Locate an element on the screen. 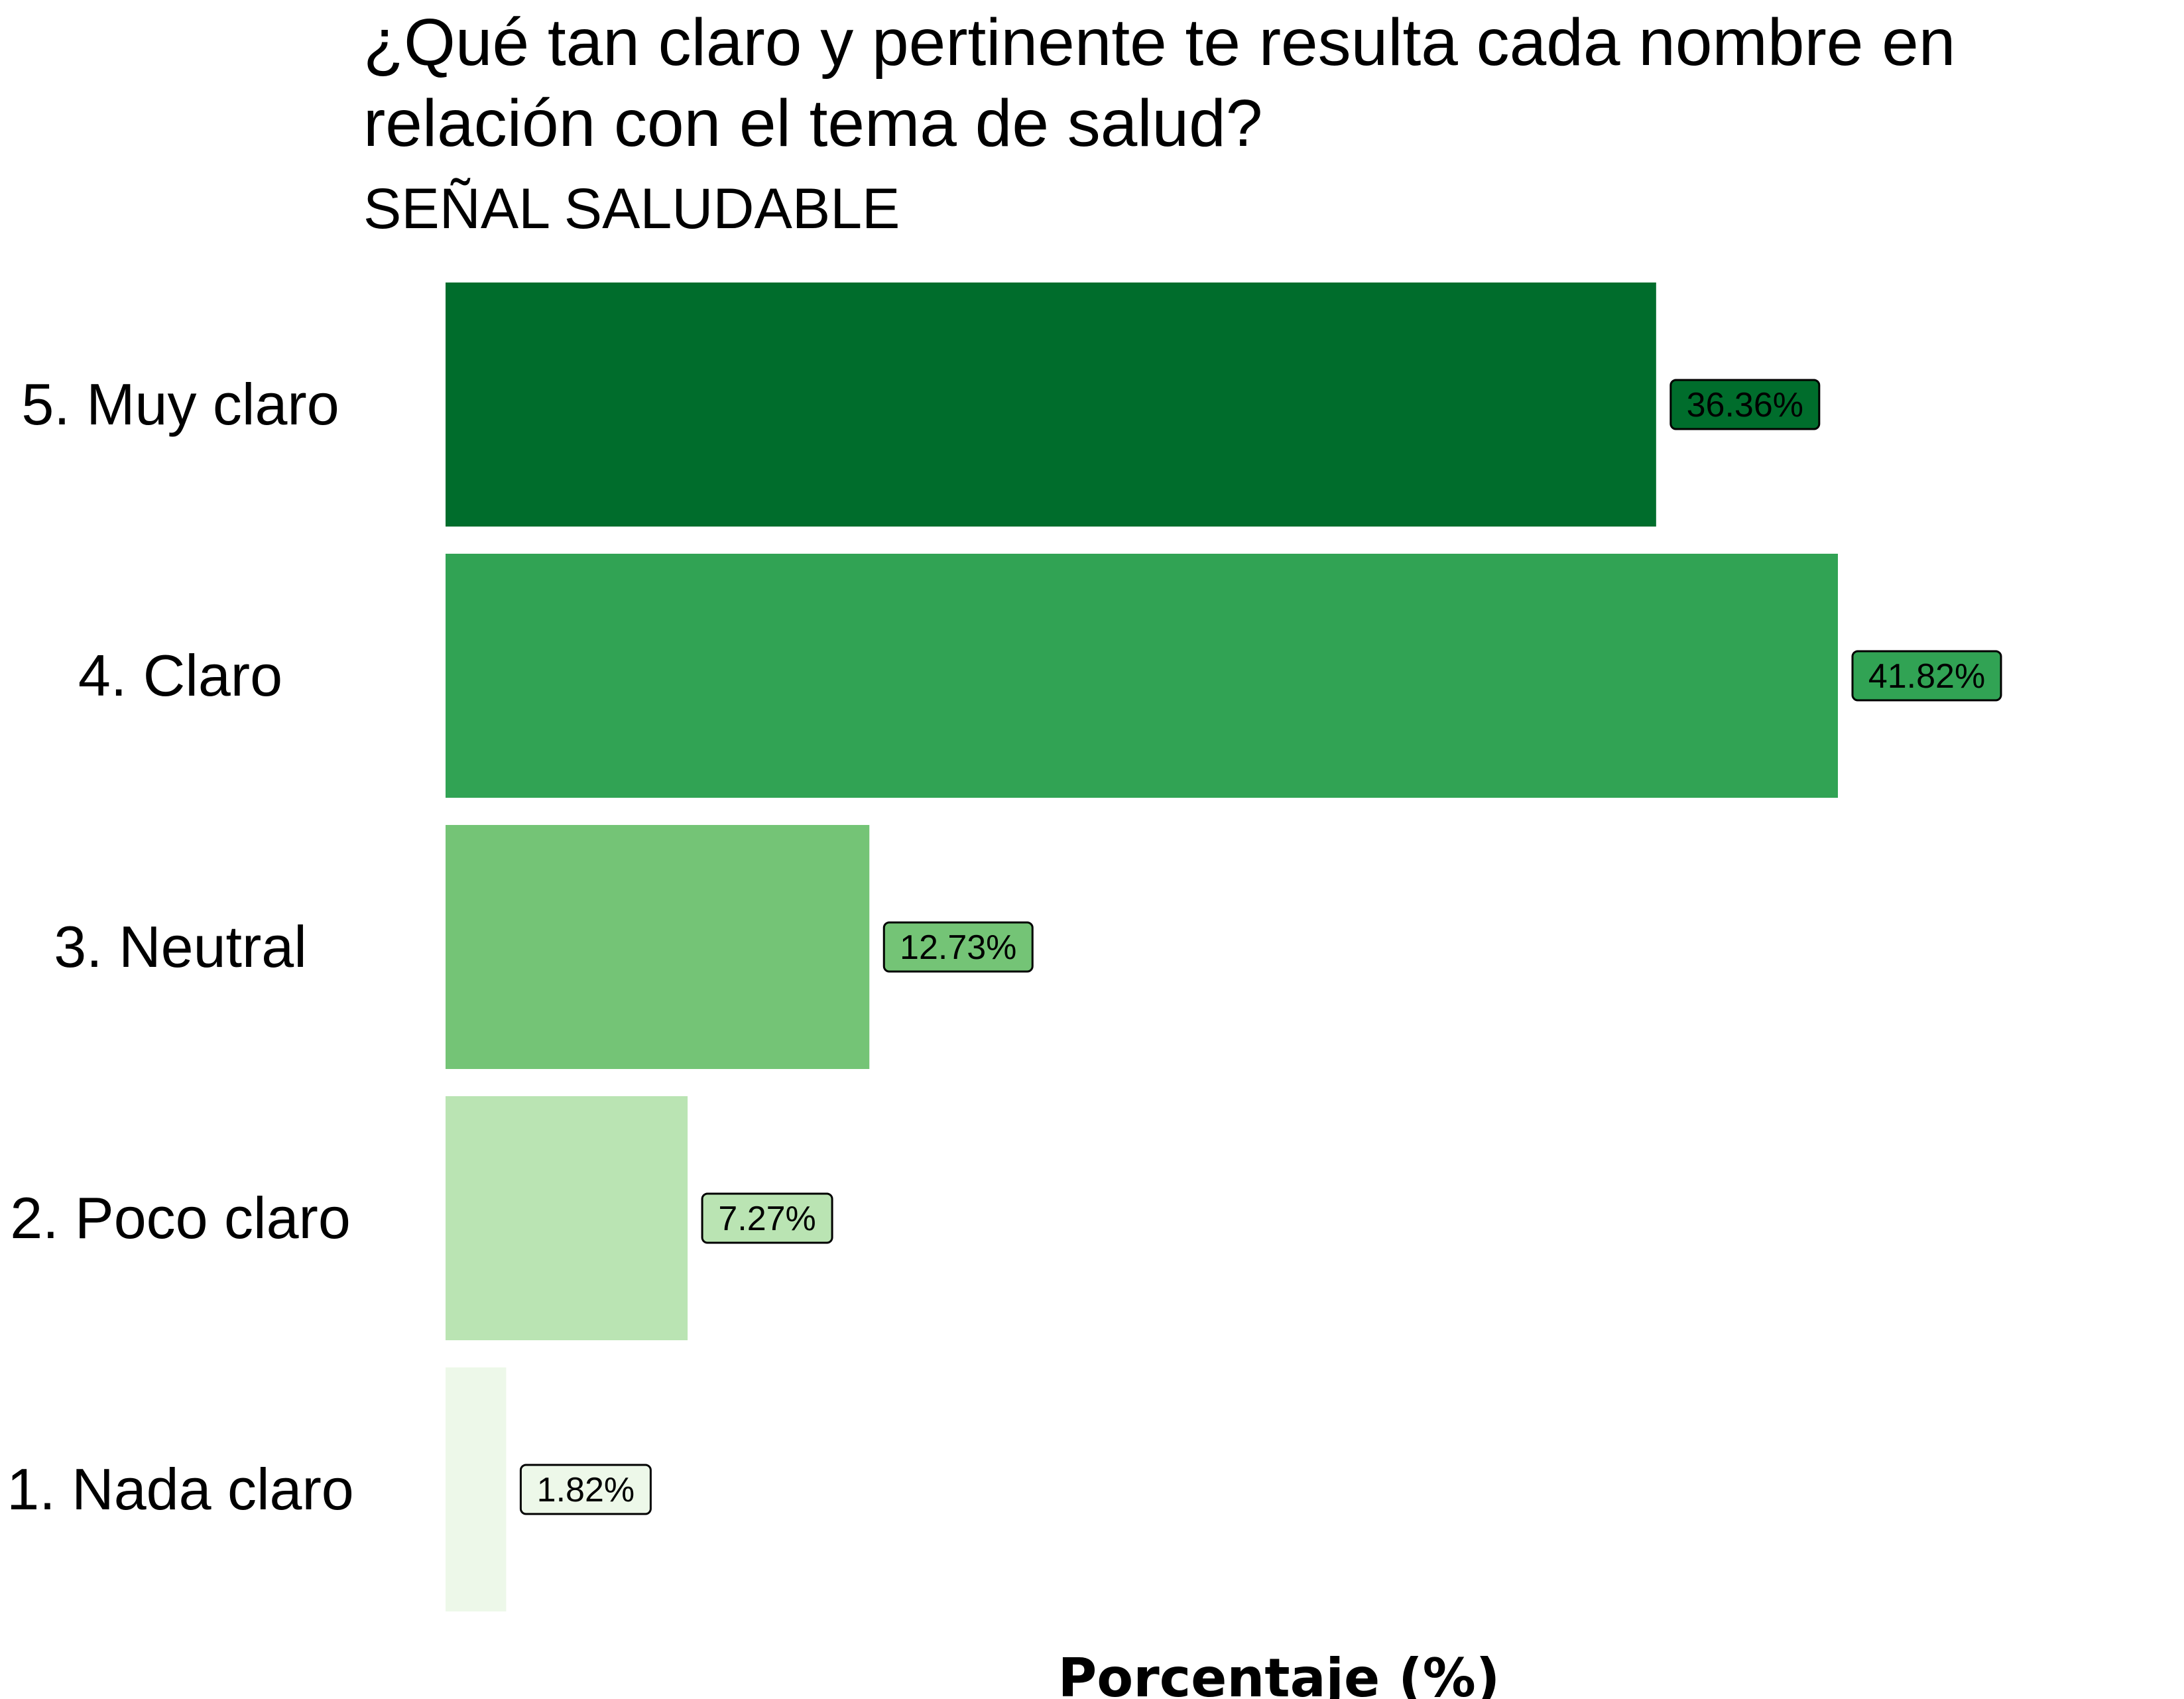 The width and height of the screenshot is (2184, 1699). value-label-3: 12.73% is located at coordinates (958, 947).